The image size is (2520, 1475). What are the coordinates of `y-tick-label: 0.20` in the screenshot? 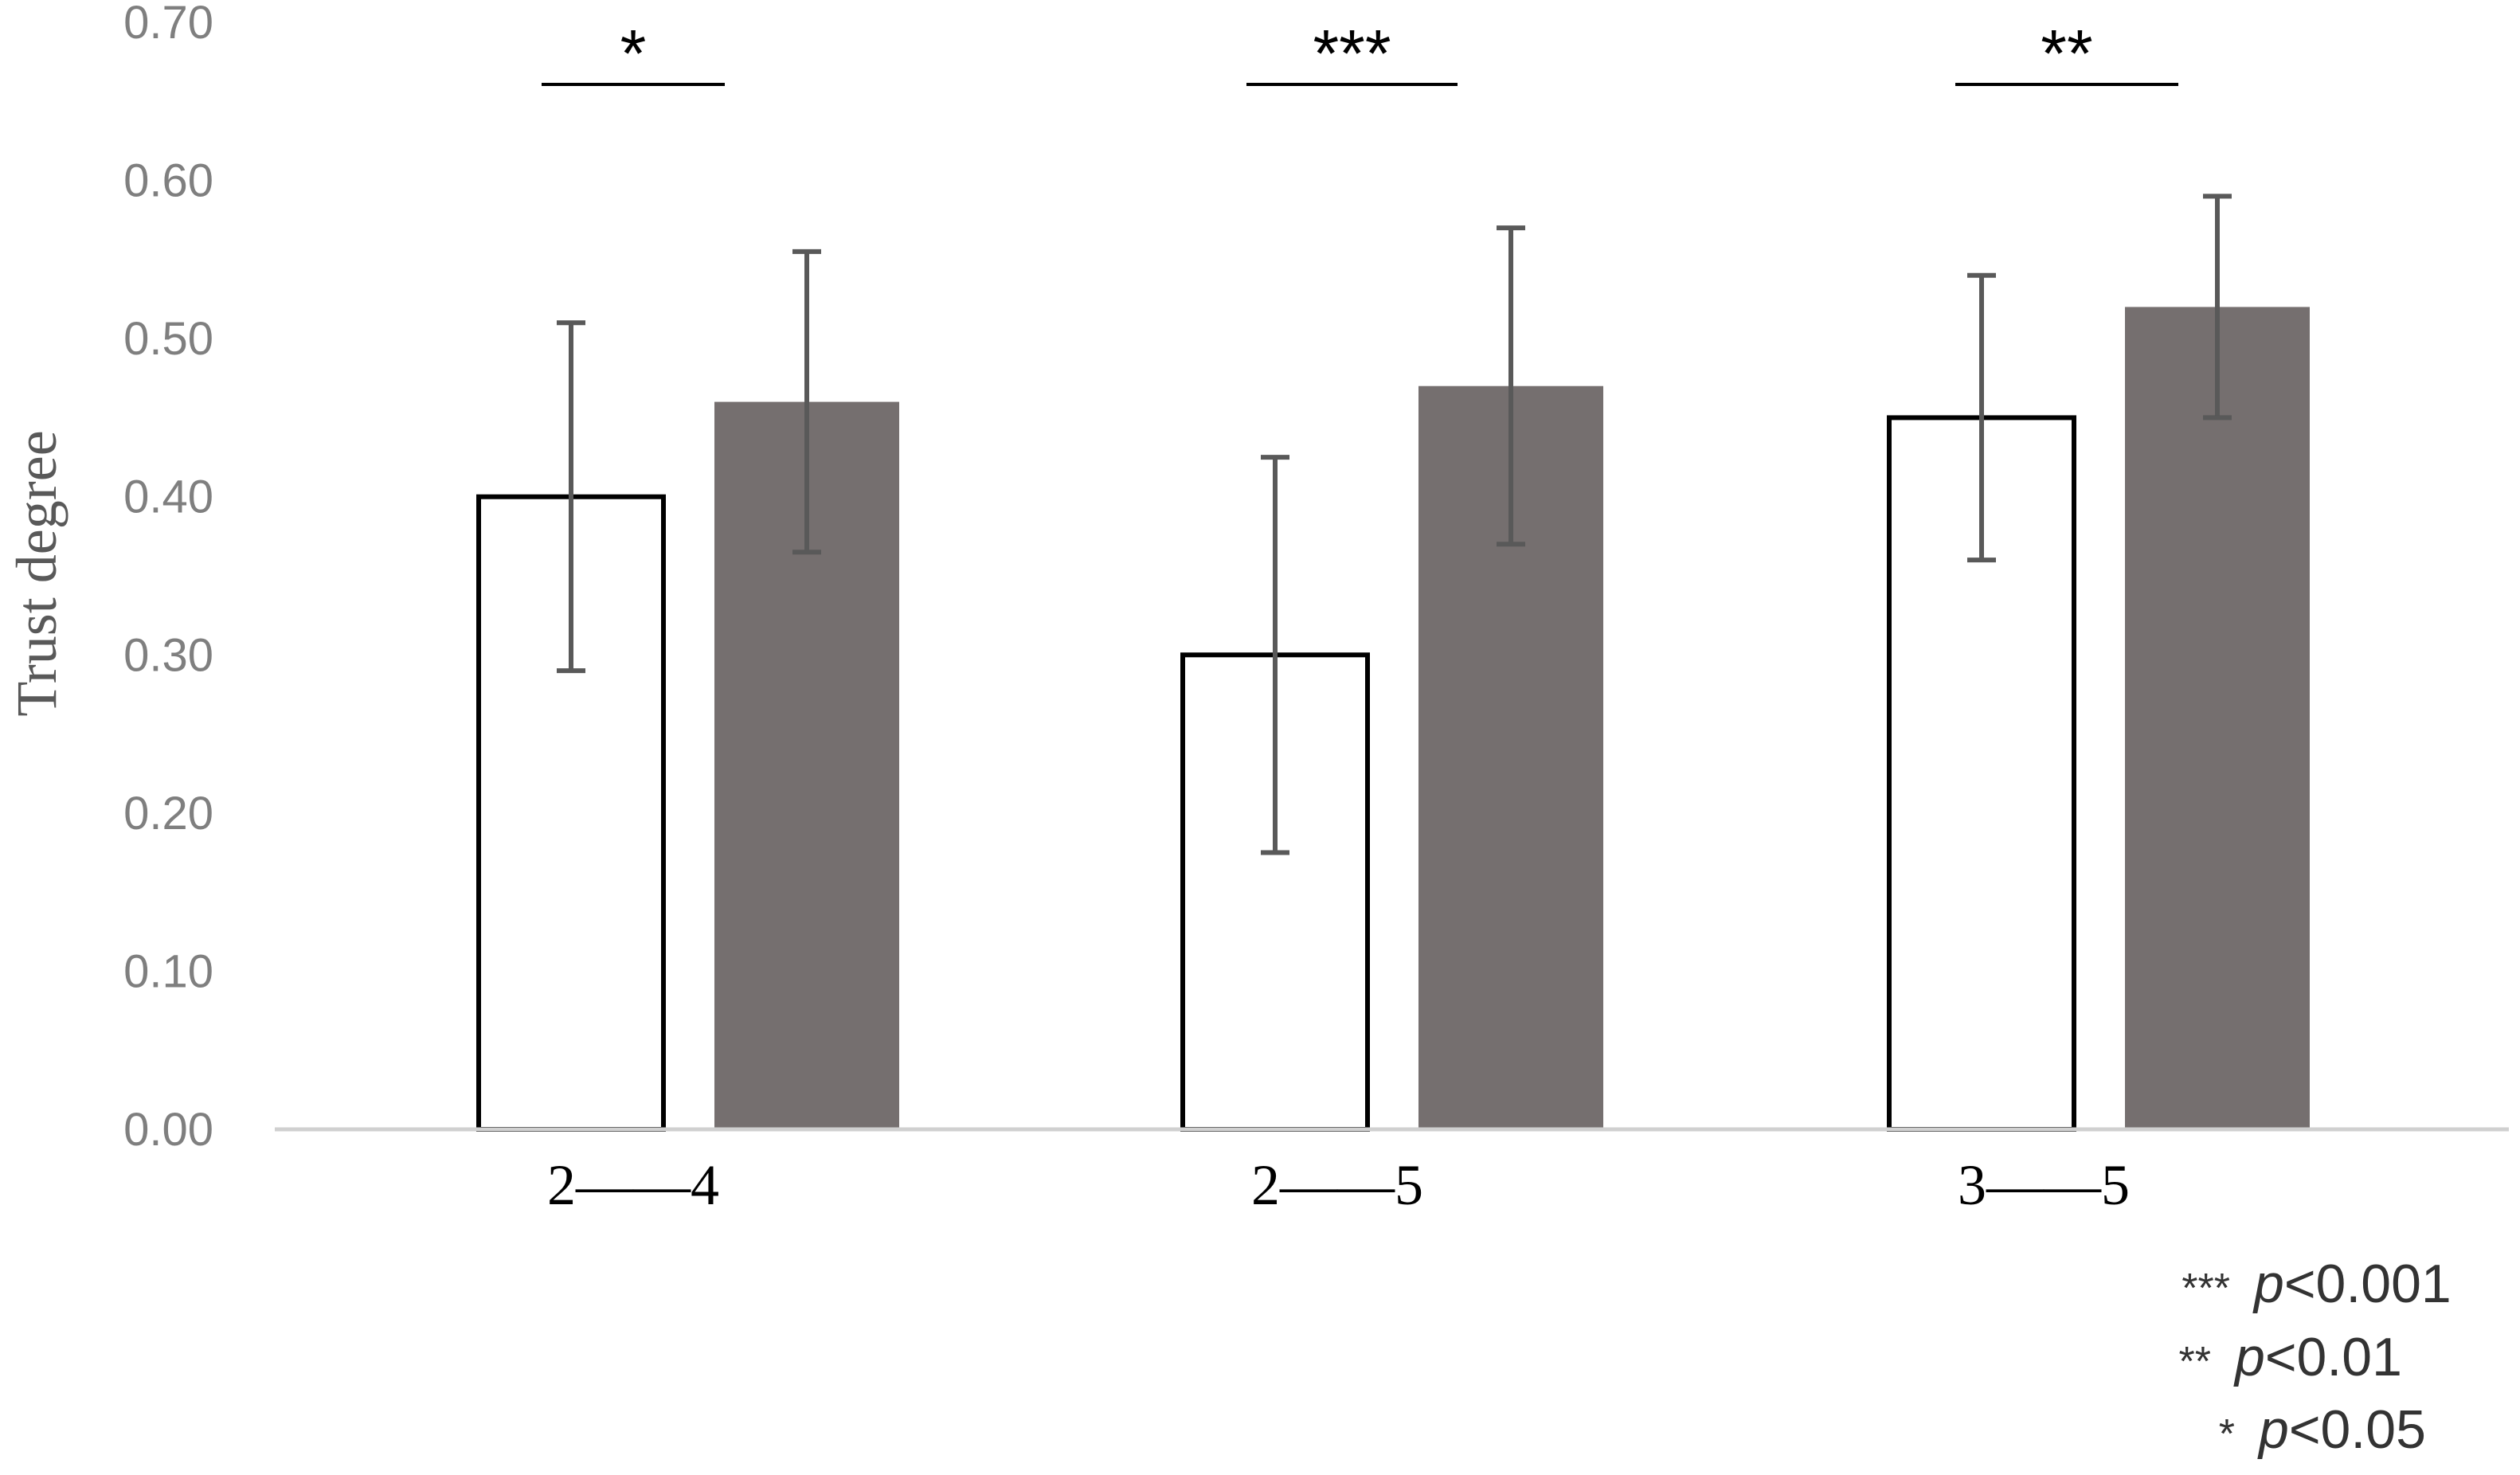 It's located at (168, 813).